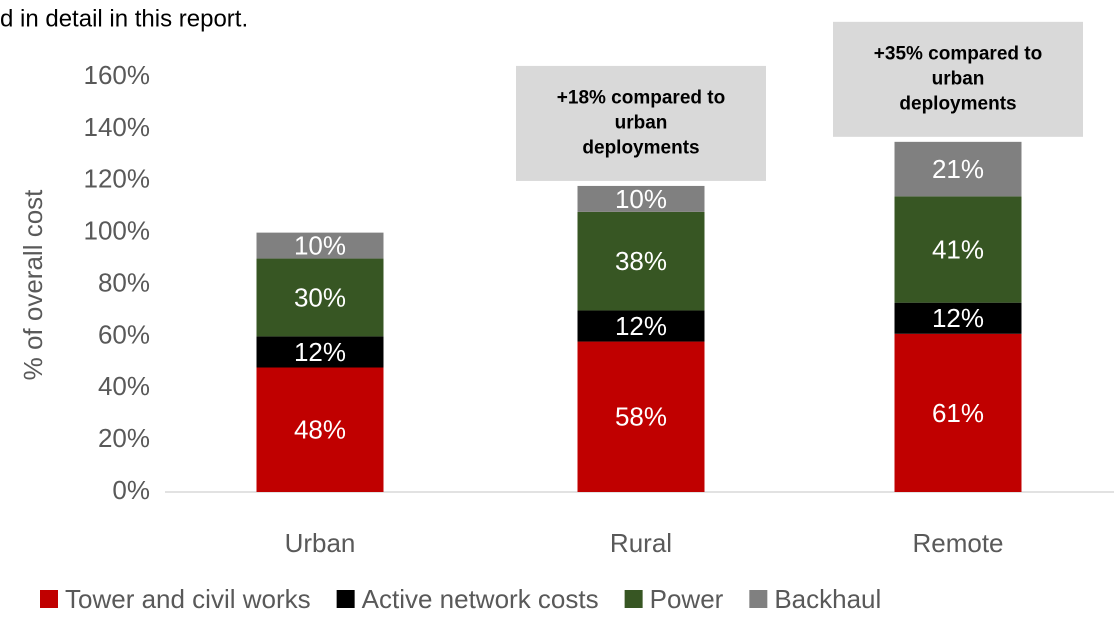 This screenshot has width=1114, height=618. I want to click on legend-label: Active network costs, so click(480, 599).